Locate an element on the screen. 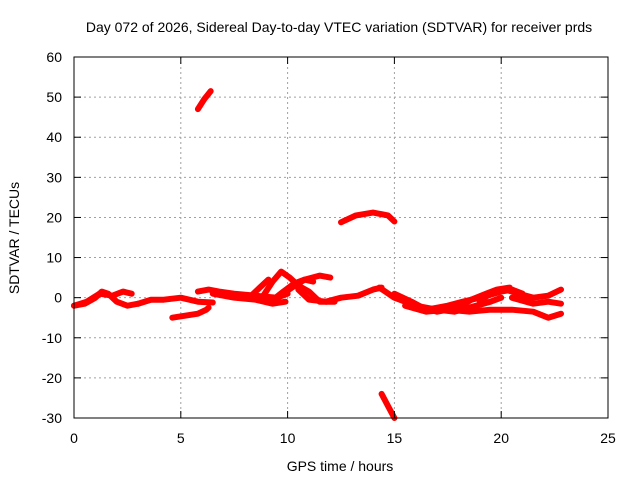 This screenshot has width=640, height=480. x-tick-label: 0 is located at coordinates (74, 438).